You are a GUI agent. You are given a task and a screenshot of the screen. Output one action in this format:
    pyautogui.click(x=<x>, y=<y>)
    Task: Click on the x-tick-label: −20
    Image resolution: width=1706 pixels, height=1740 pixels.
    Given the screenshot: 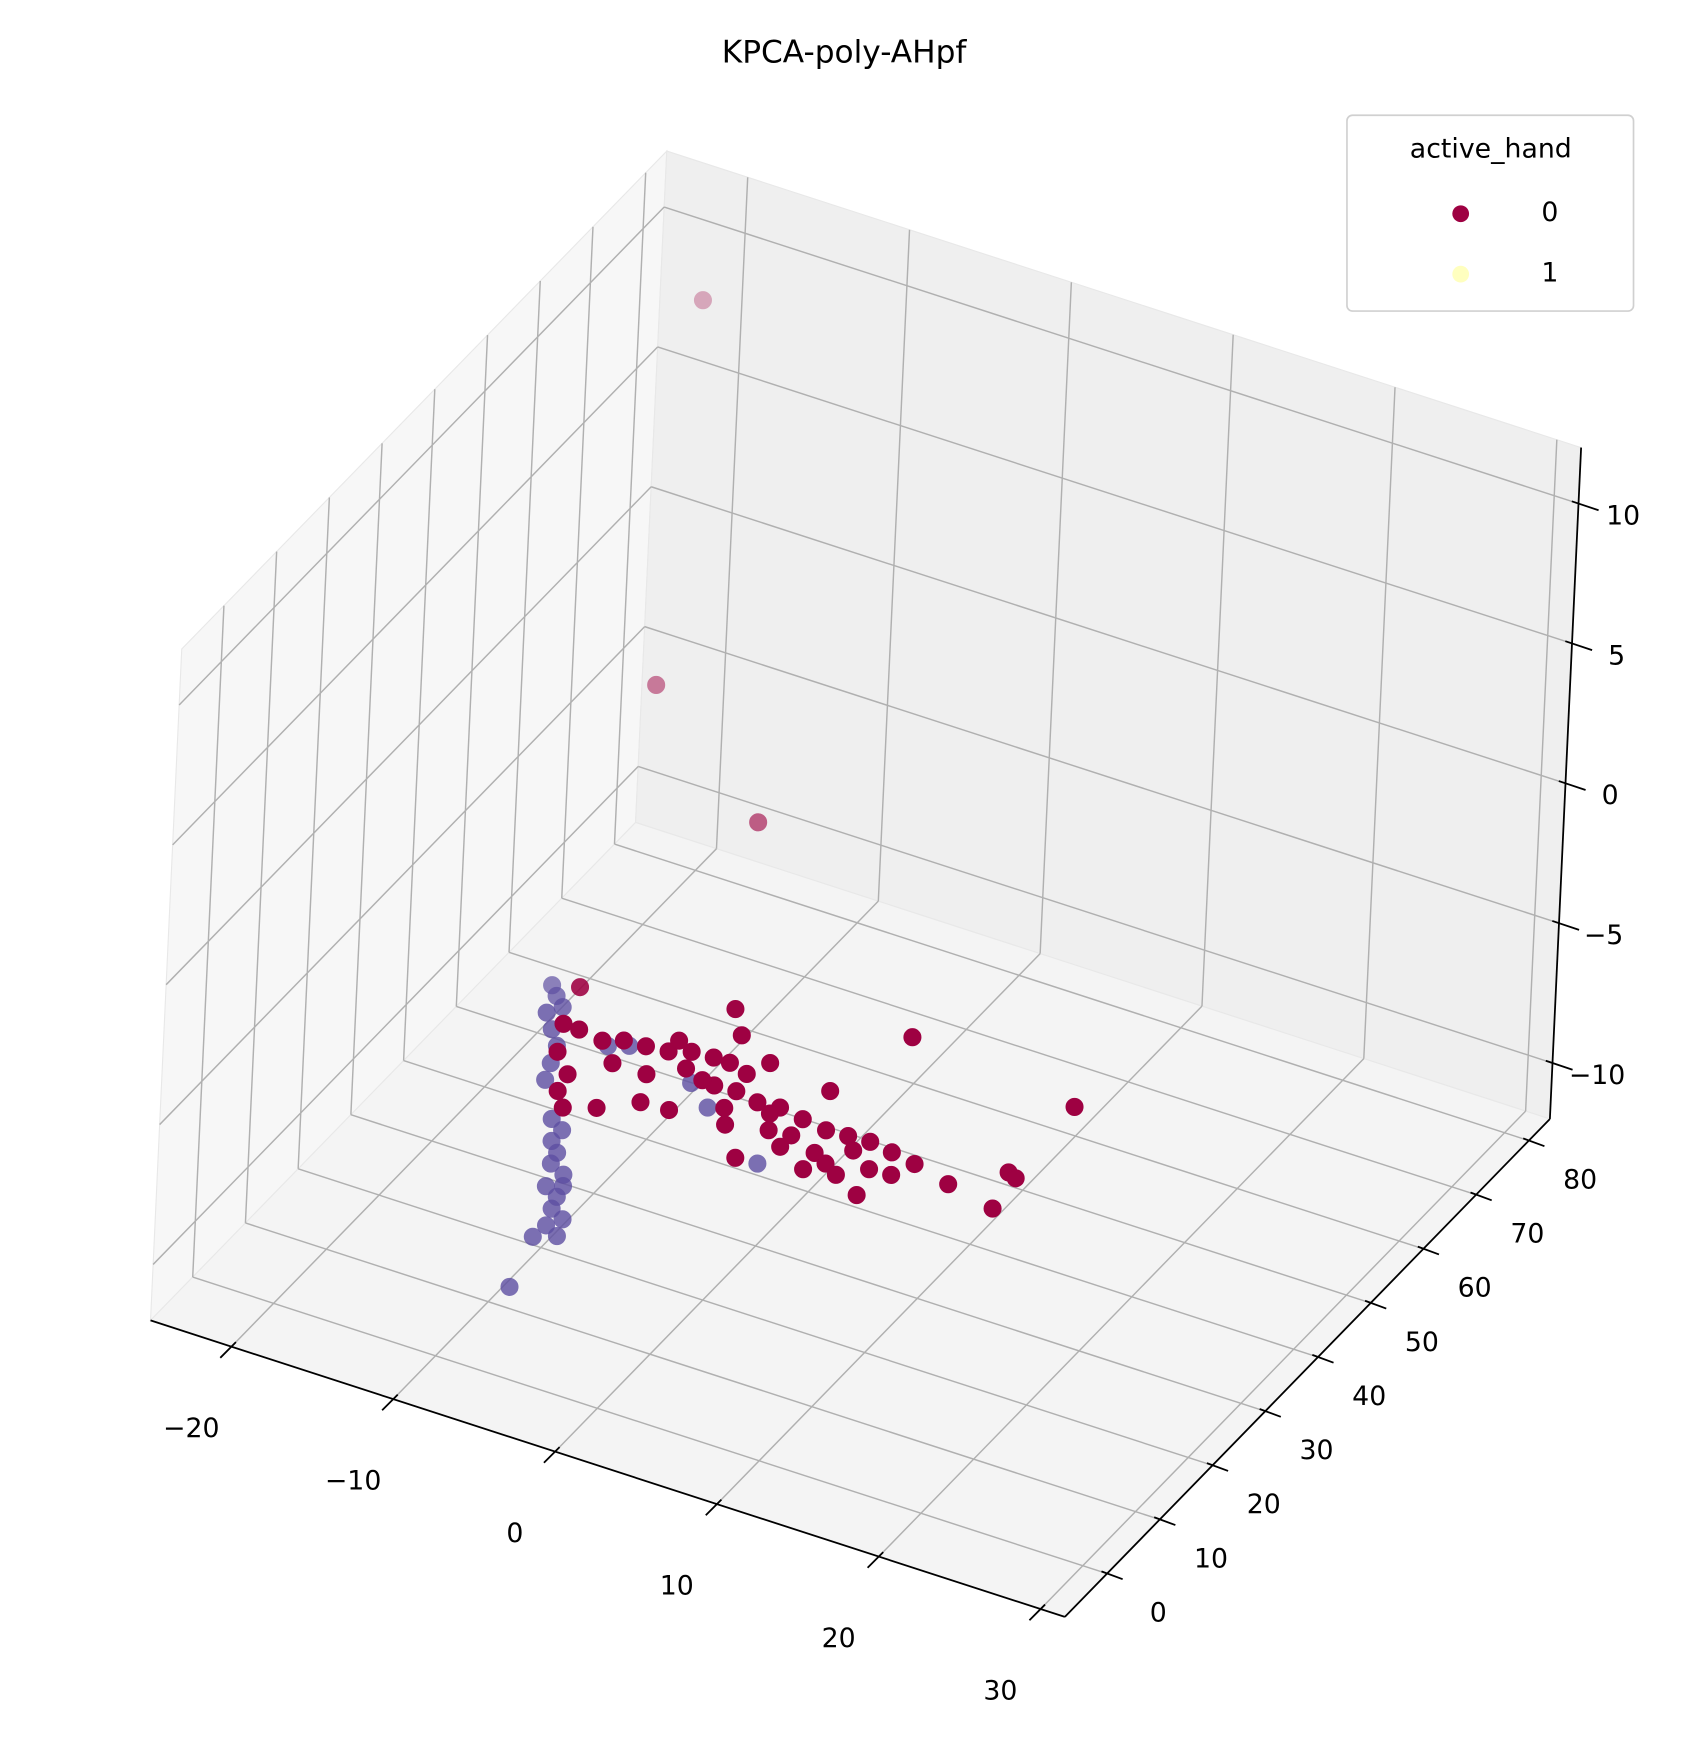 What is the action you would take?
    pyautogui.click(x=191, y=1428)
    